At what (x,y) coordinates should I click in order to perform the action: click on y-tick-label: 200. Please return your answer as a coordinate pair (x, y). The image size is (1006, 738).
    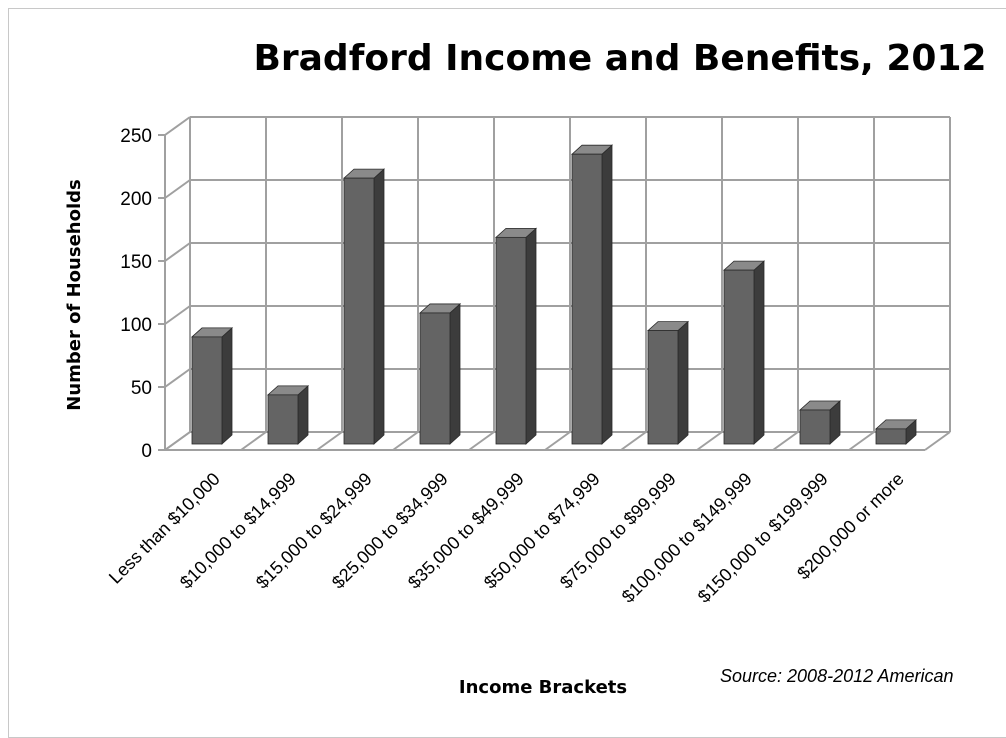
    Looking at the image, I should click on (136, 199).